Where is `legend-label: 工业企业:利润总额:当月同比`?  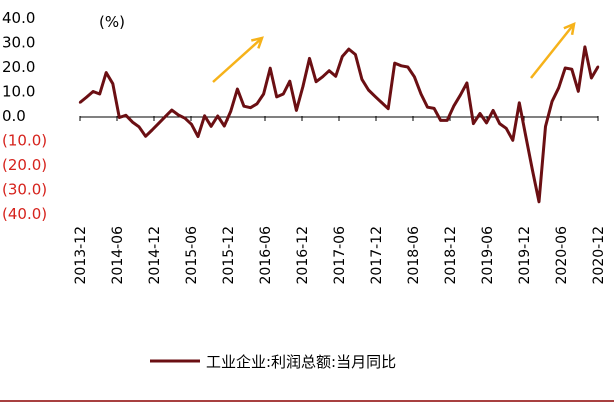
legend-label: 工业企业:利润总额:当月同比 is located at coordinates (301, 362).